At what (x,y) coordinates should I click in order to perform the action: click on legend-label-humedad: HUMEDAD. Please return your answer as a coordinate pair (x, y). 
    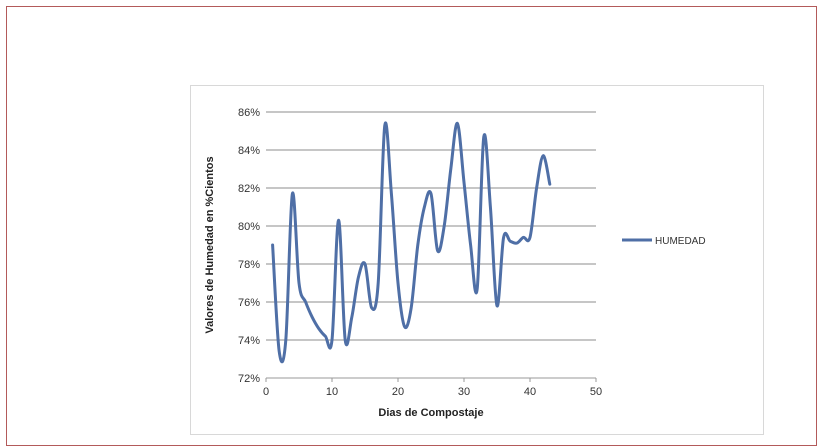
    Looking at the image, I should click on (680, 241).